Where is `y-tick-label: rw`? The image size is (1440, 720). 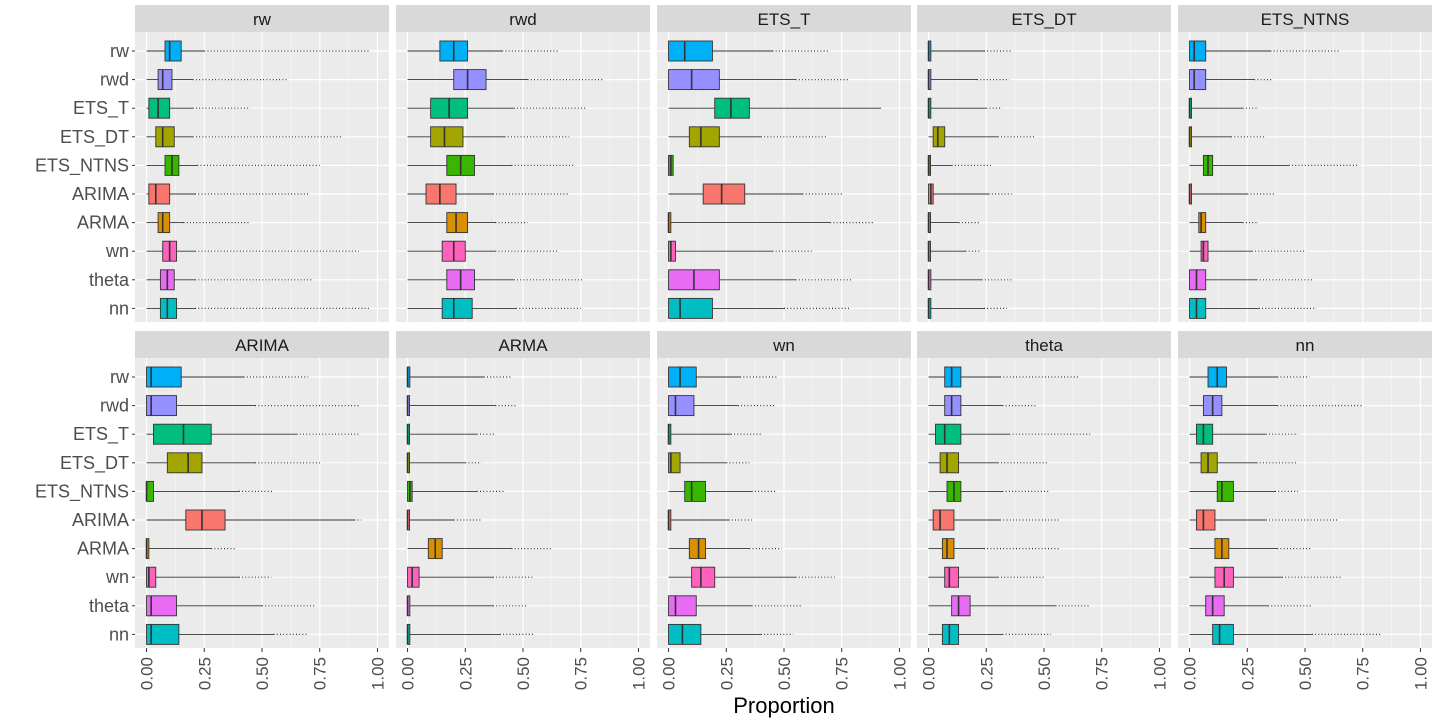 y-tick-label: rw is located at coordinates (120, 377).